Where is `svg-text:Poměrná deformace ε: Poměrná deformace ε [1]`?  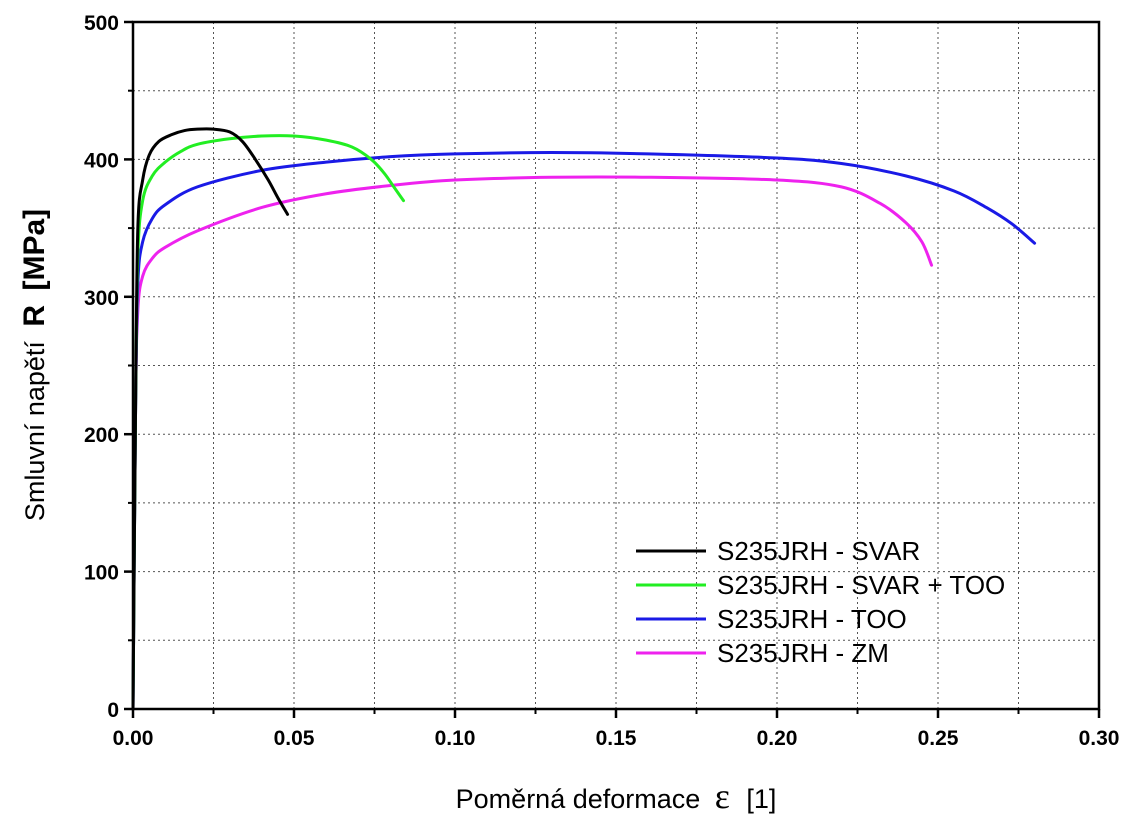
svg-text:Poměrná deformace ε: Poměrná deformace ε [1] is located at coordinates (616, 796).